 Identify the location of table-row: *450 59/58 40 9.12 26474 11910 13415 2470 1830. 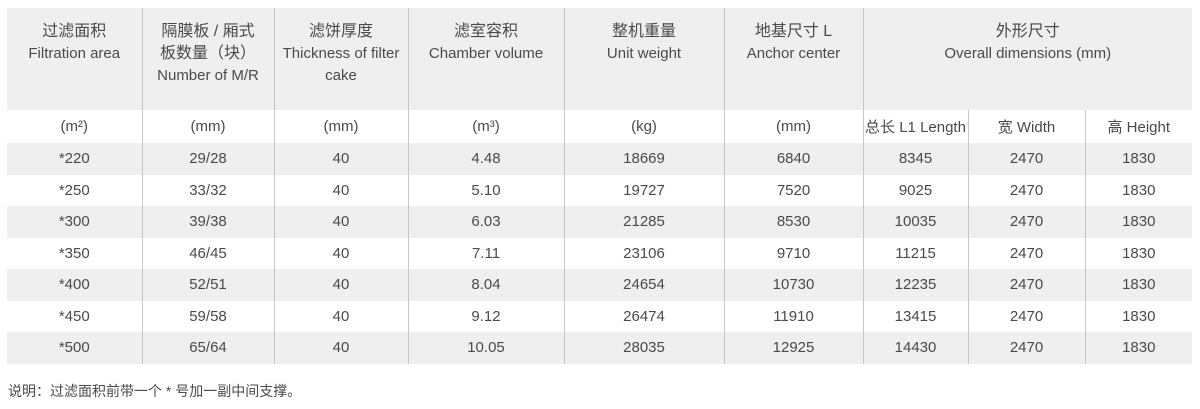
(599, 316).